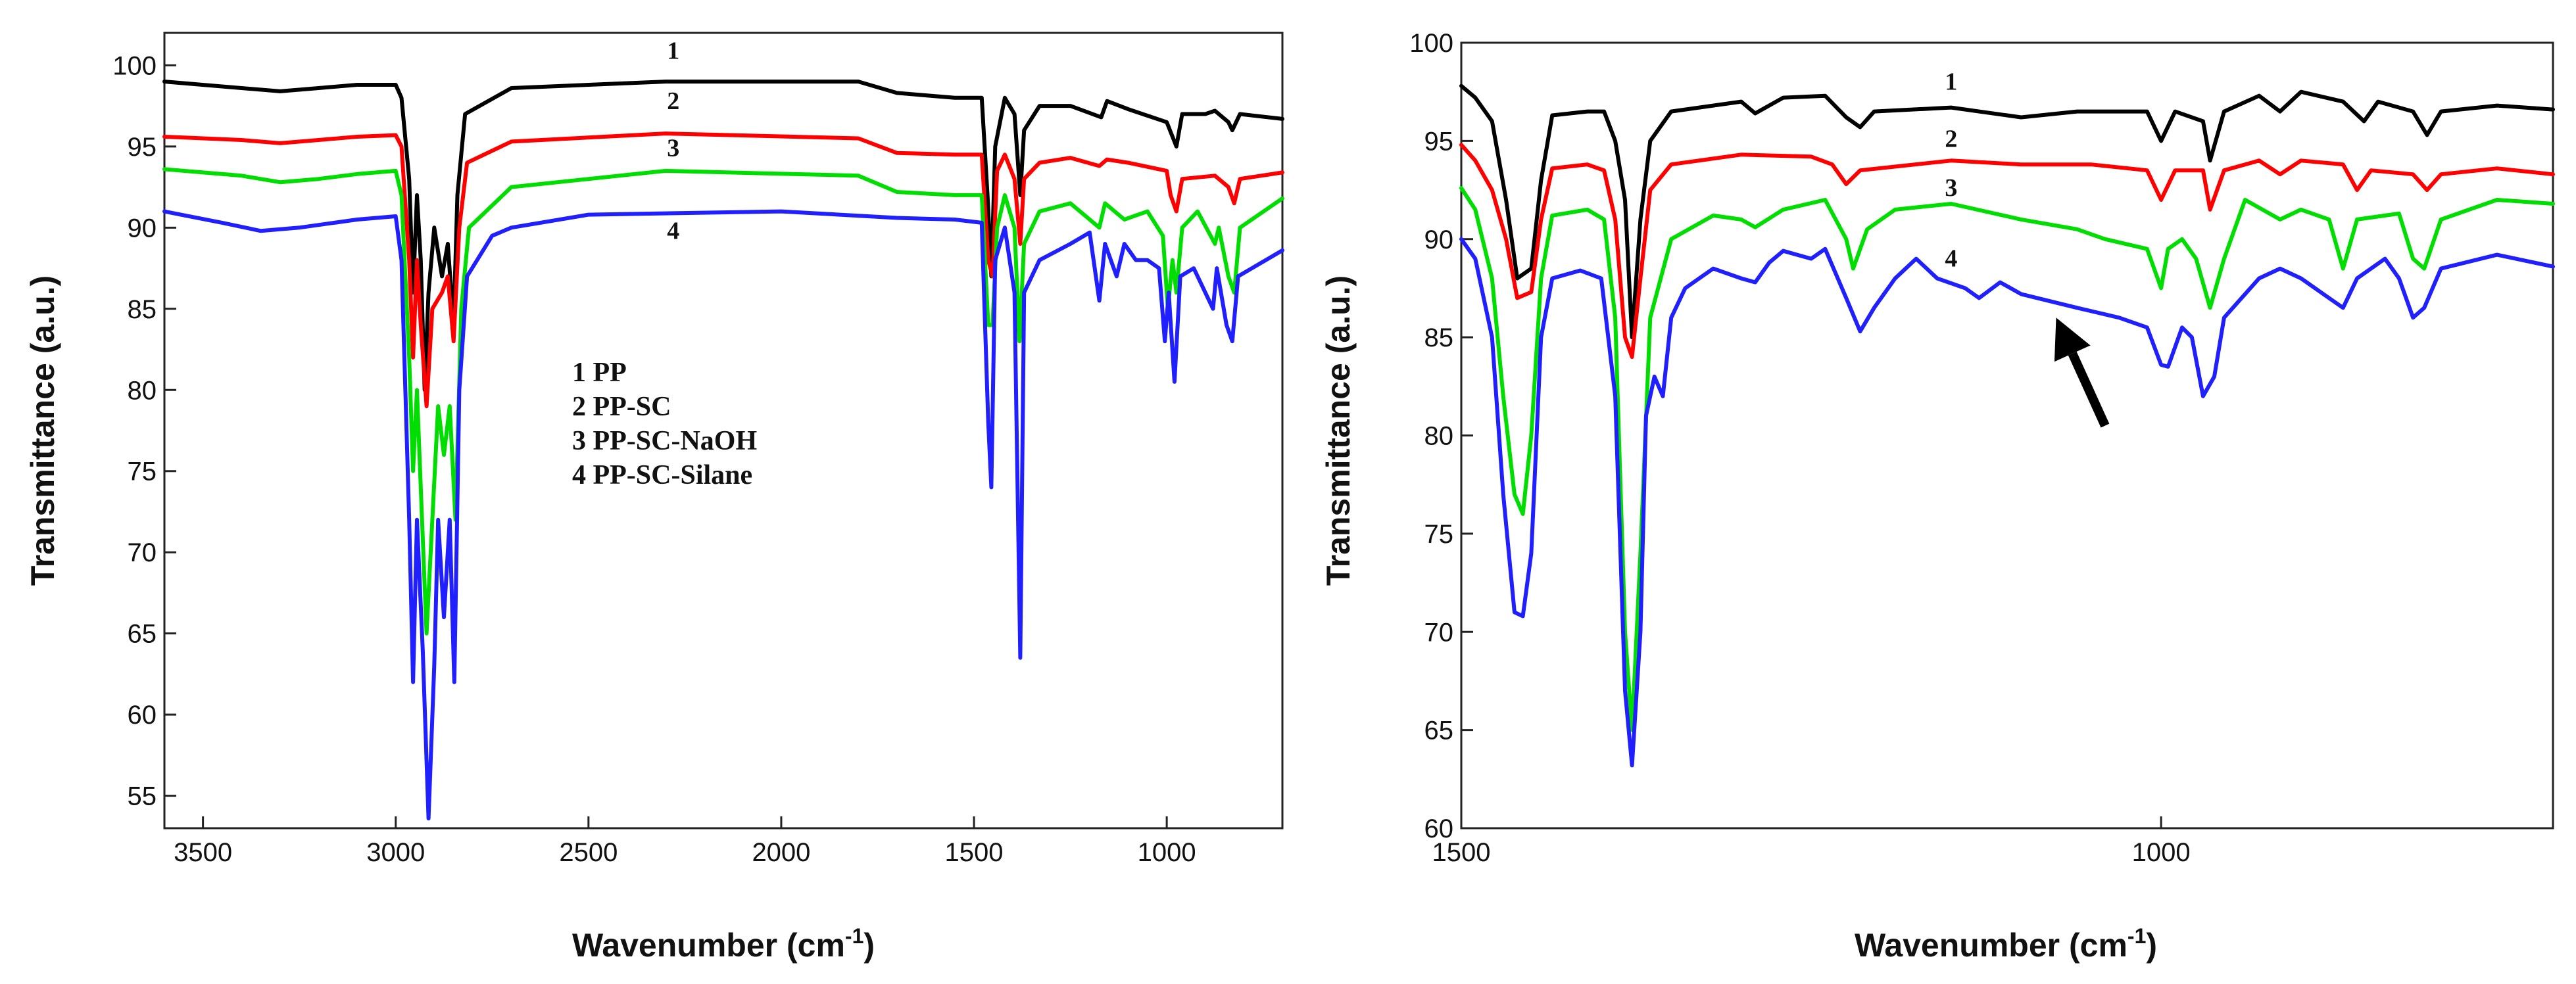 This screenshot has height=984, width=2576. Describe the element at coordinates (1951, 188) in the screenshot. I see `right-series-3-label: 3` at that location.